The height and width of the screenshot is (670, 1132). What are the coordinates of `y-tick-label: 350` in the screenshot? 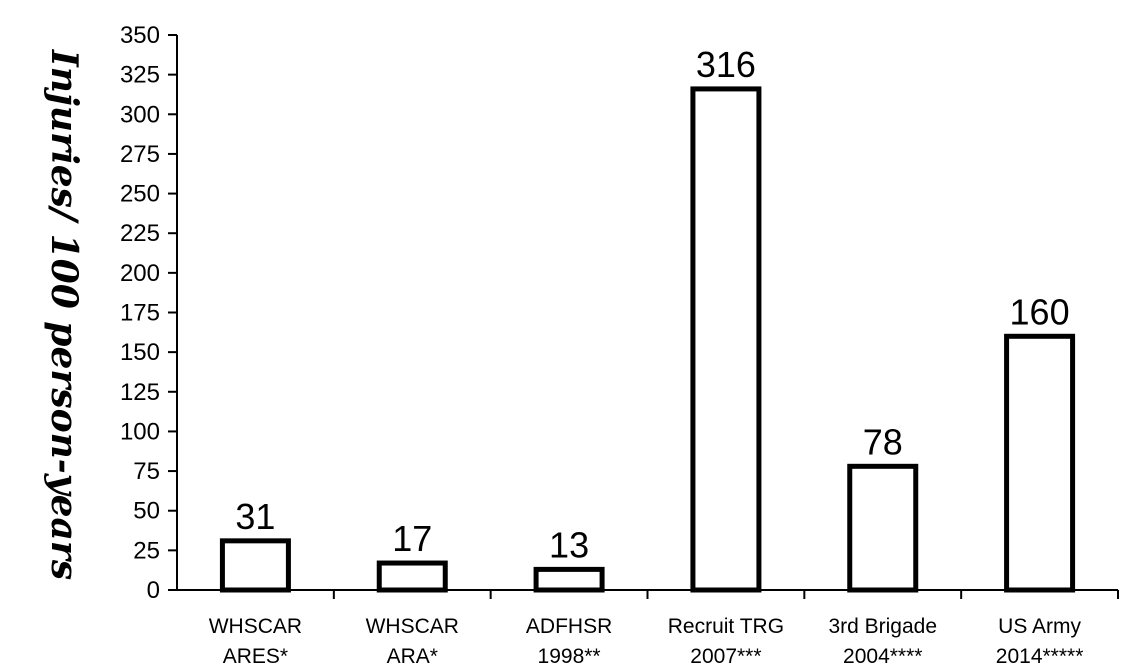 It's located at (140, 35).